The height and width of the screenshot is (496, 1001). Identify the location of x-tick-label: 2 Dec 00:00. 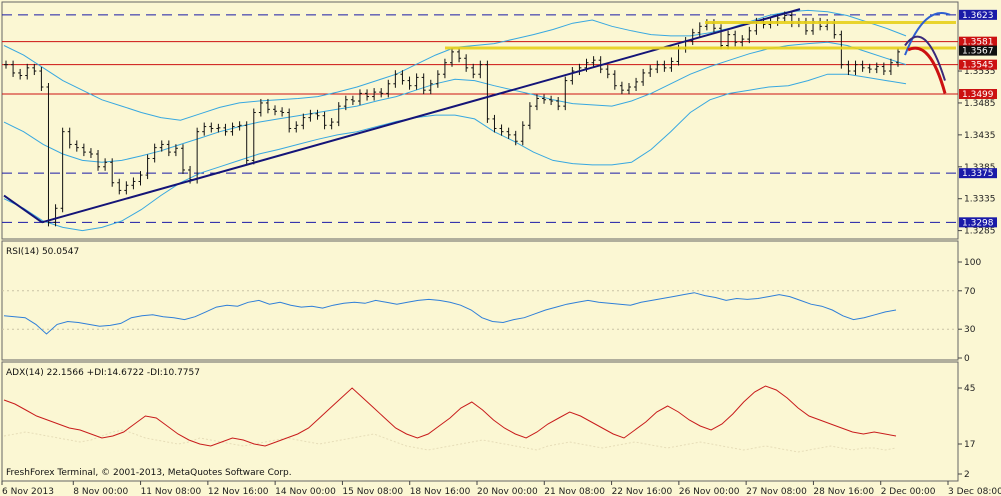
(908, 491).